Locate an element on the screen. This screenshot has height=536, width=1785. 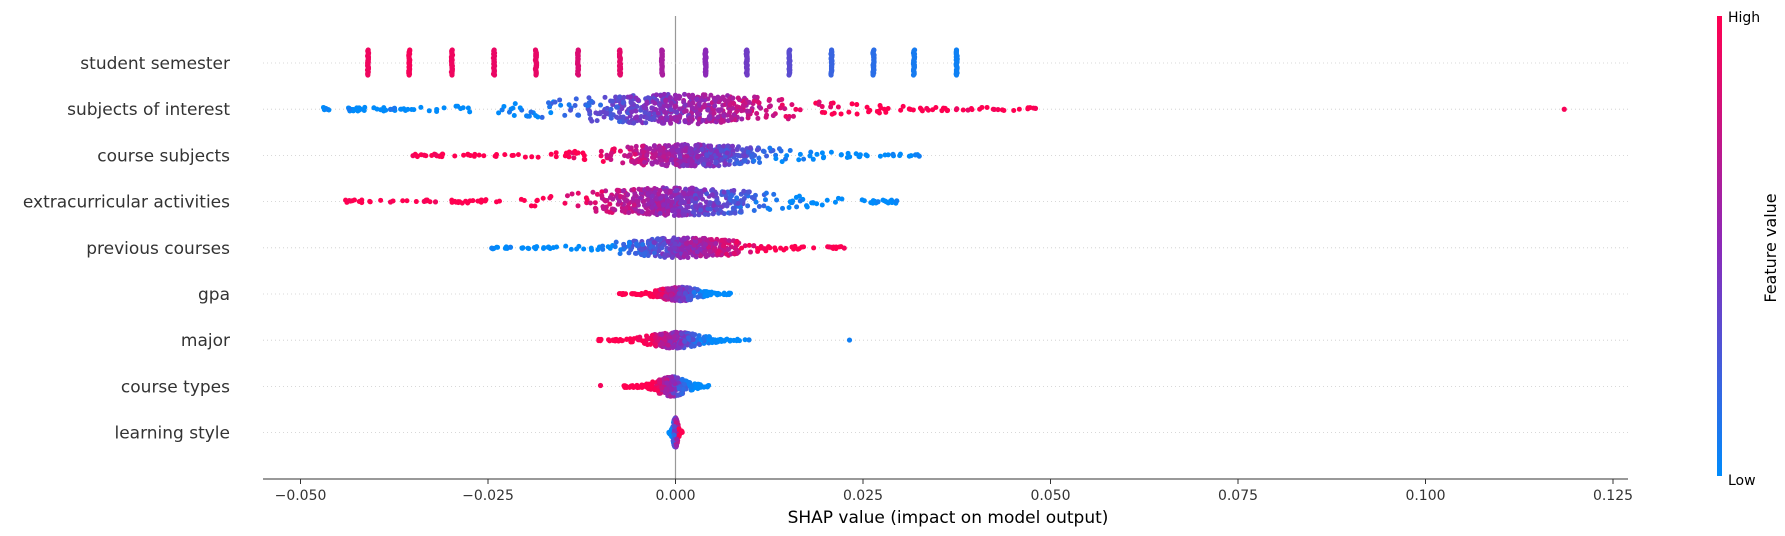
x-tick-label: −0.050 is located at coordinates (301, 496).